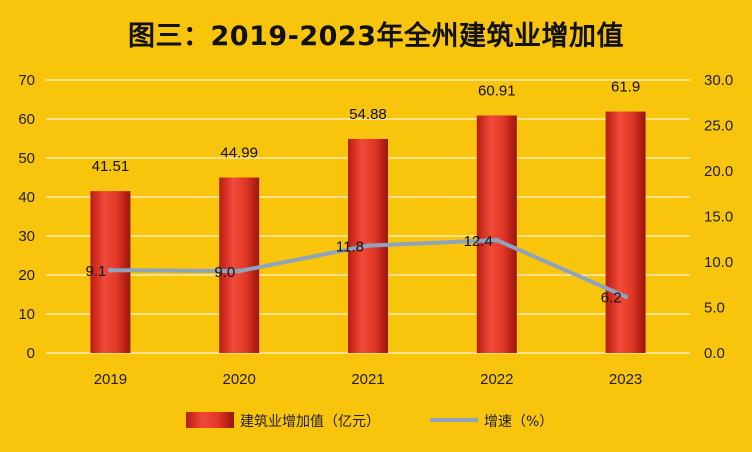  Describe the element at coordinates (518, 422) in the screenshot. I see `legend-line-label: 增速（%）` at that location.